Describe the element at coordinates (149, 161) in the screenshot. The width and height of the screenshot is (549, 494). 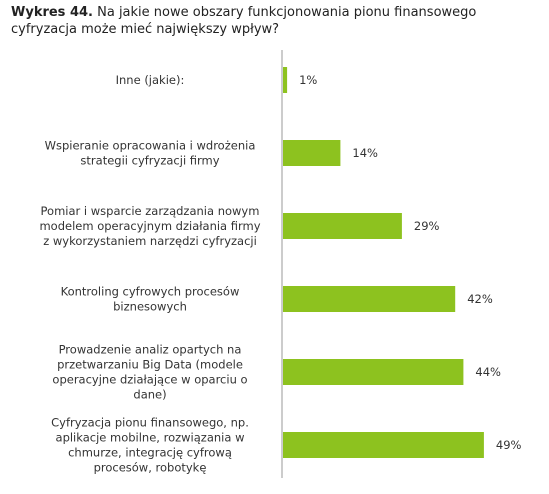
I see `category-label-1-line-1: strategii cyfryzacji firmy` at that location.